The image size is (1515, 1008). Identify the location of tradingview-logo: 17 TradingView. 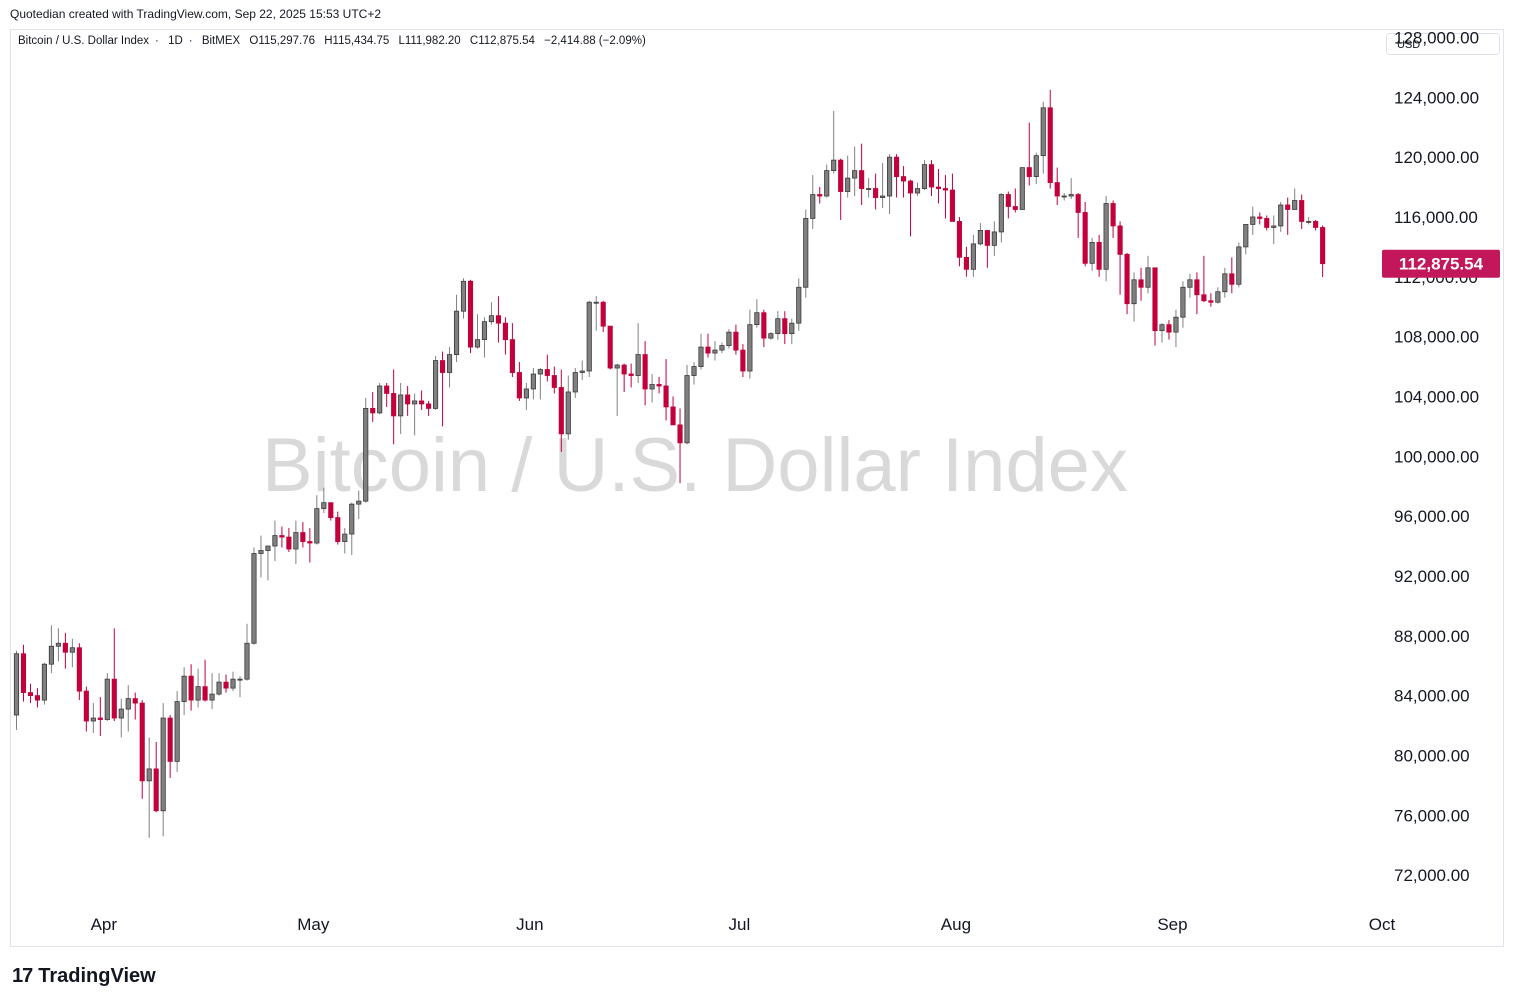
(84, 976).